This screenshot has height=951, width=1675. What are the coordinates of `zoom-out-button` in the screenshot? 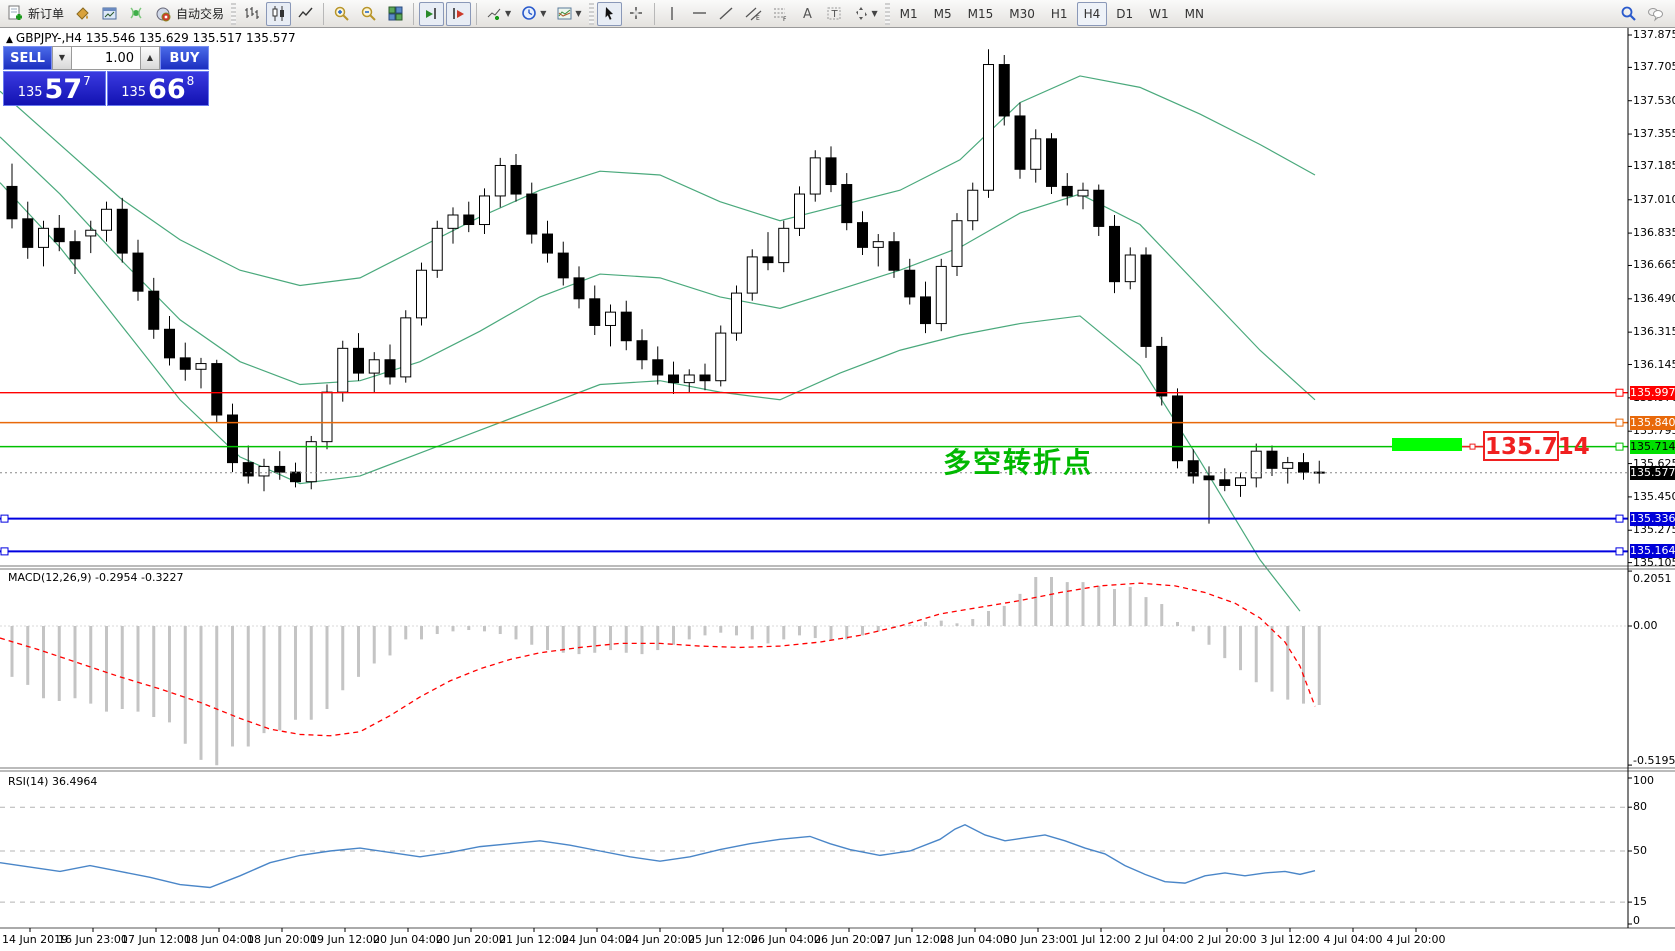 It's located at (368, 14).